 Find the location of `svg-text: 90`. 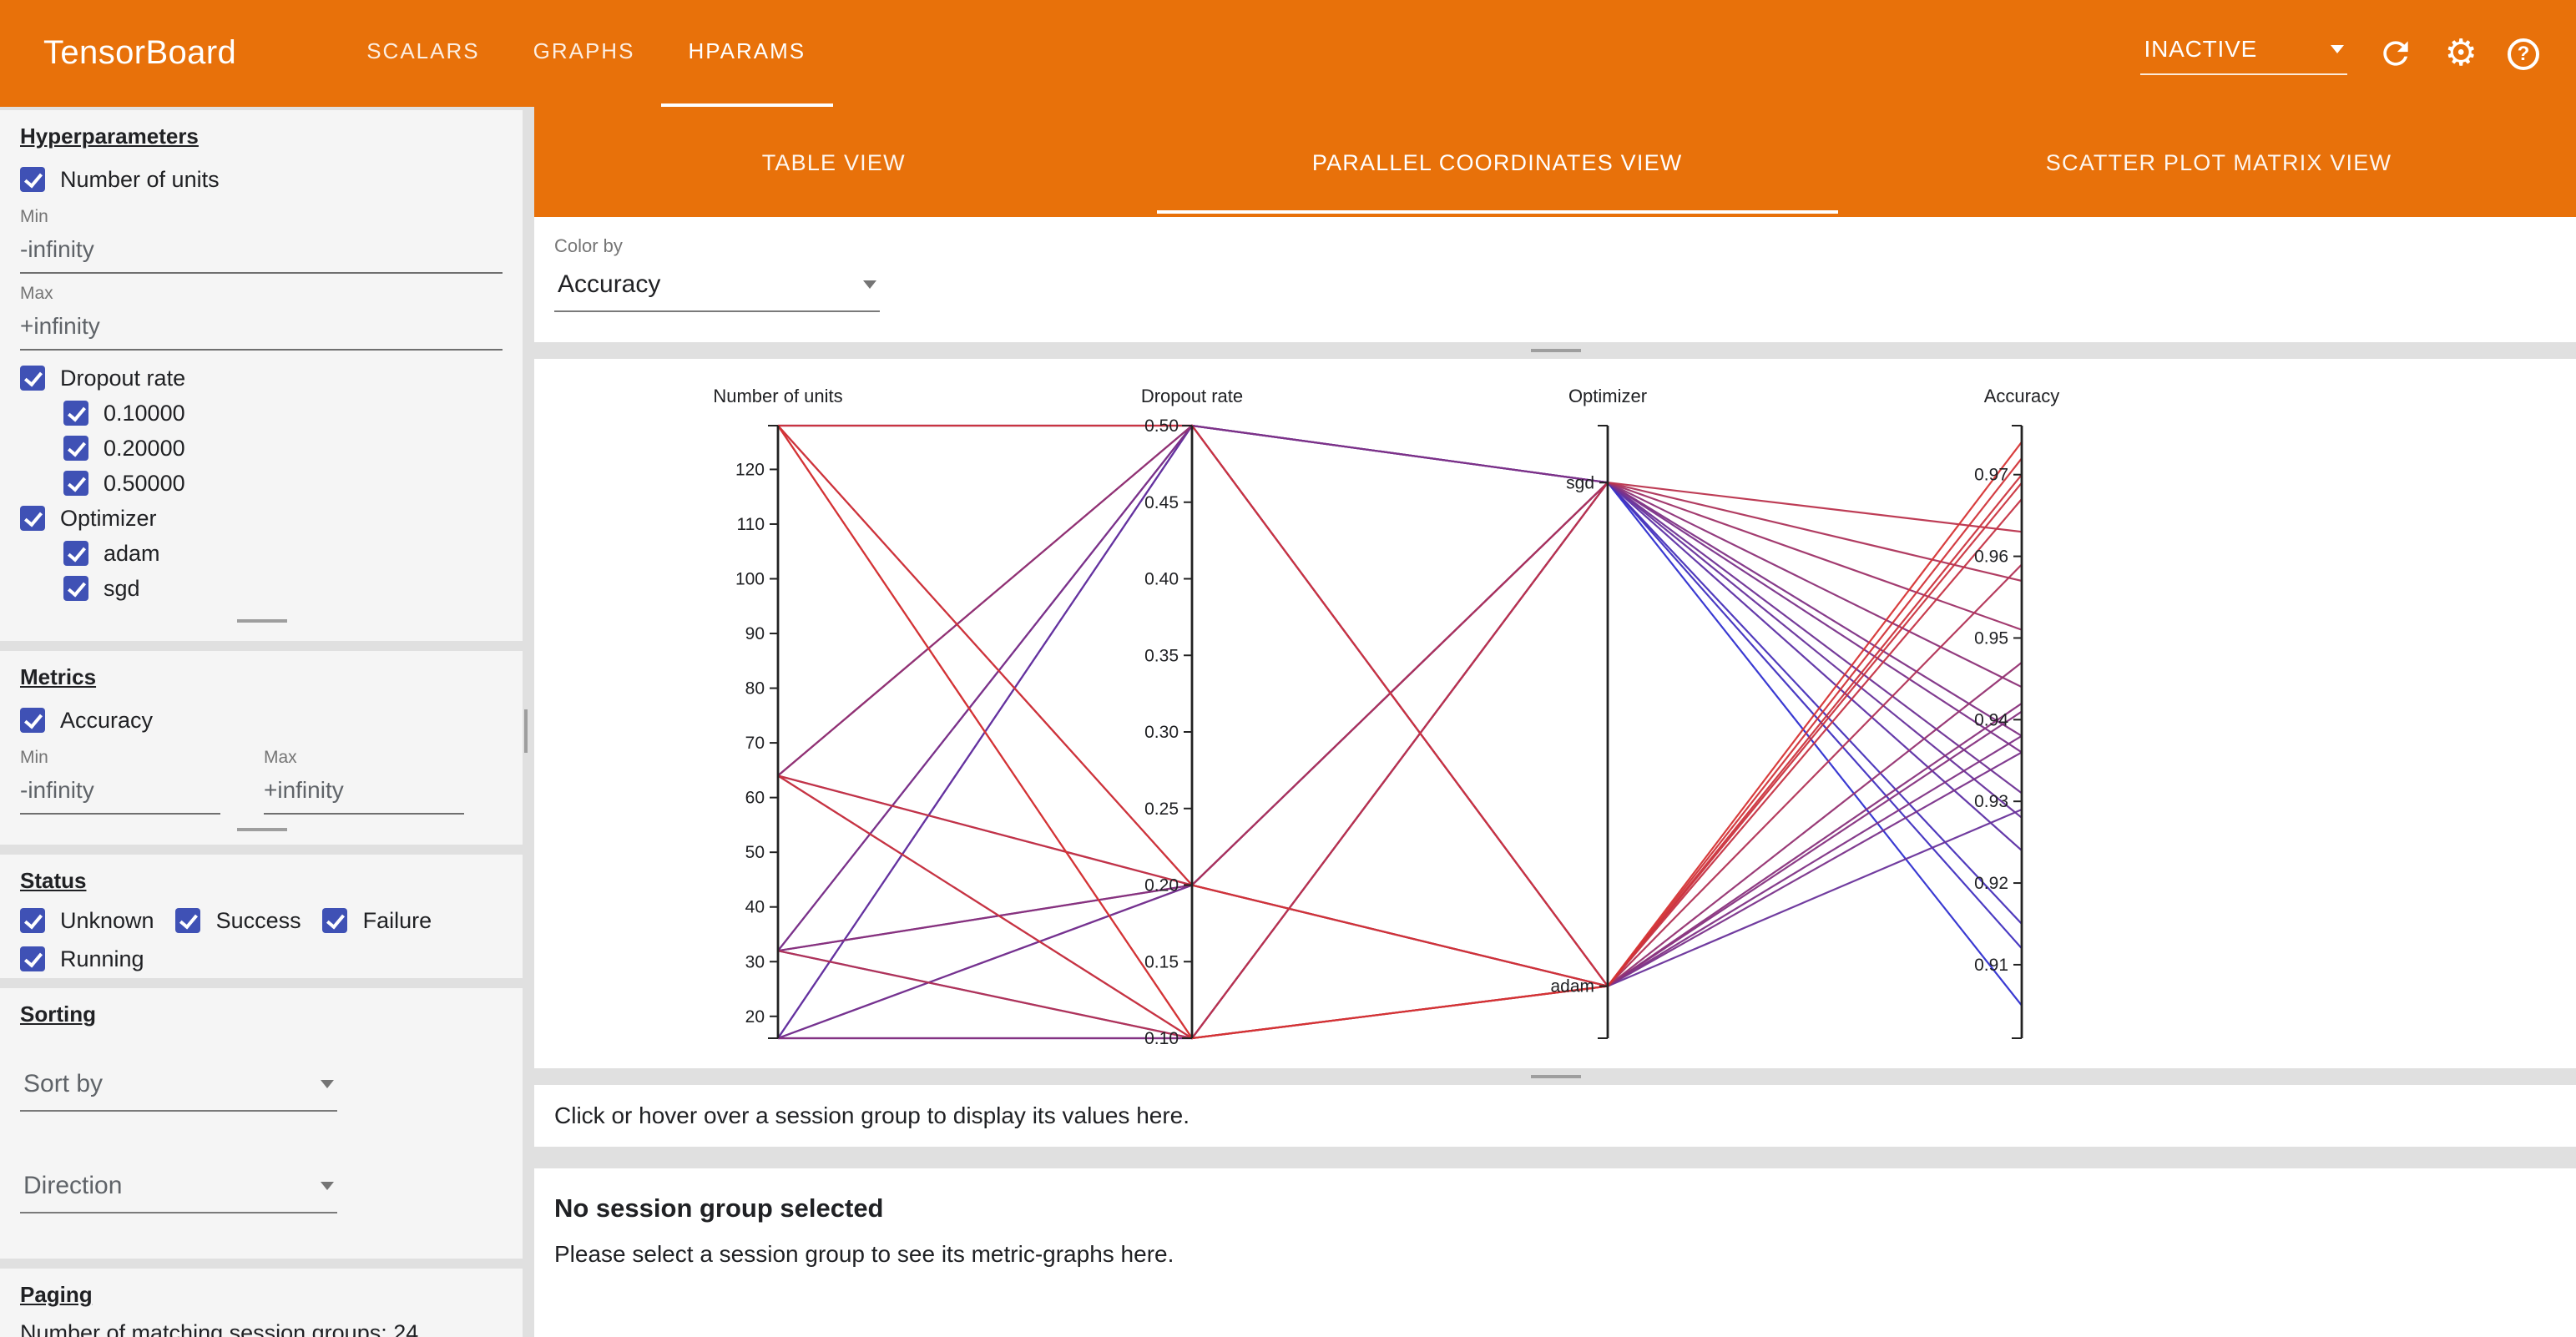

svg-text: 90 is located at coordinates (755, 634).